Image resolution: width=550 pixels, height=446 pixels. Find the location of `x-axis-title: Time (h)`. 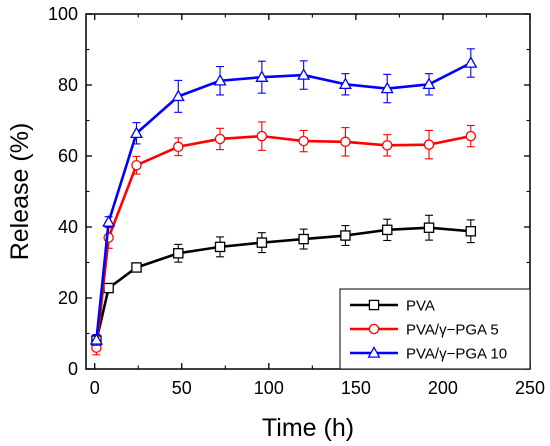

x-axis-title: Time (h) is located at coordinates (308, 428).